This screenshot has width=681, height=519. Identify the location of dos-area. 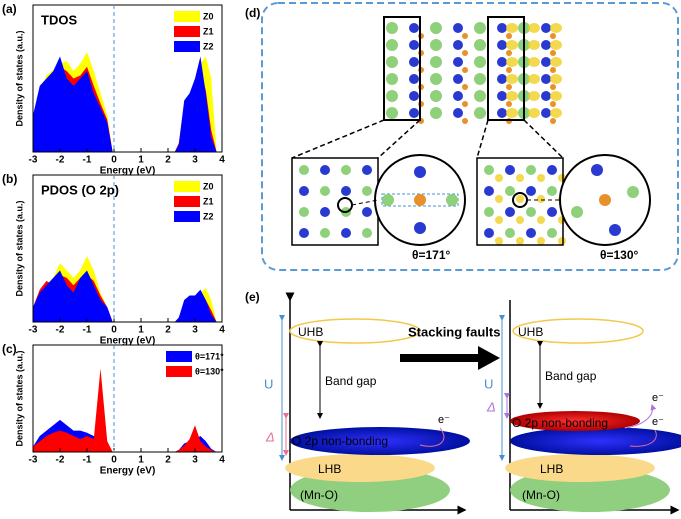
(125, 104).